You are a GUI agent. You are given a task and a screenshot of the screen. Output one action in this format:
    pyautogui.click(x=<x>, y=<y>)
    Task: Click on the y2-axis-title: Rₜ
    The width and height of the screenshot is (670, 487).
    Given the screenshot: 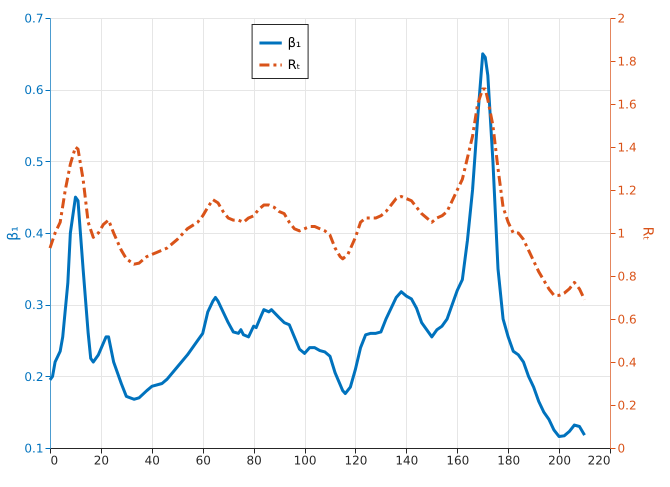 What is the action you would take?
    pyautogui.click(x=648, y=233)
    